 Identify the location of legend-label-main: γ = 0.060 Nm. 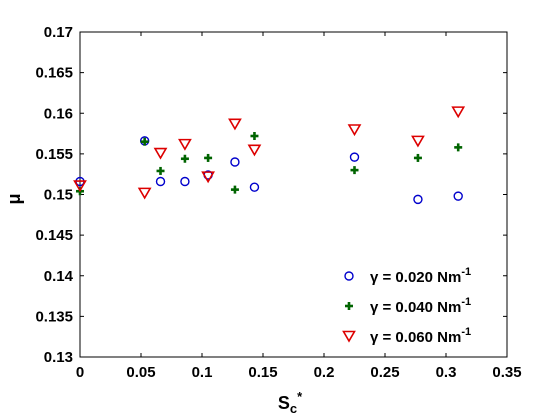
(415, 337).